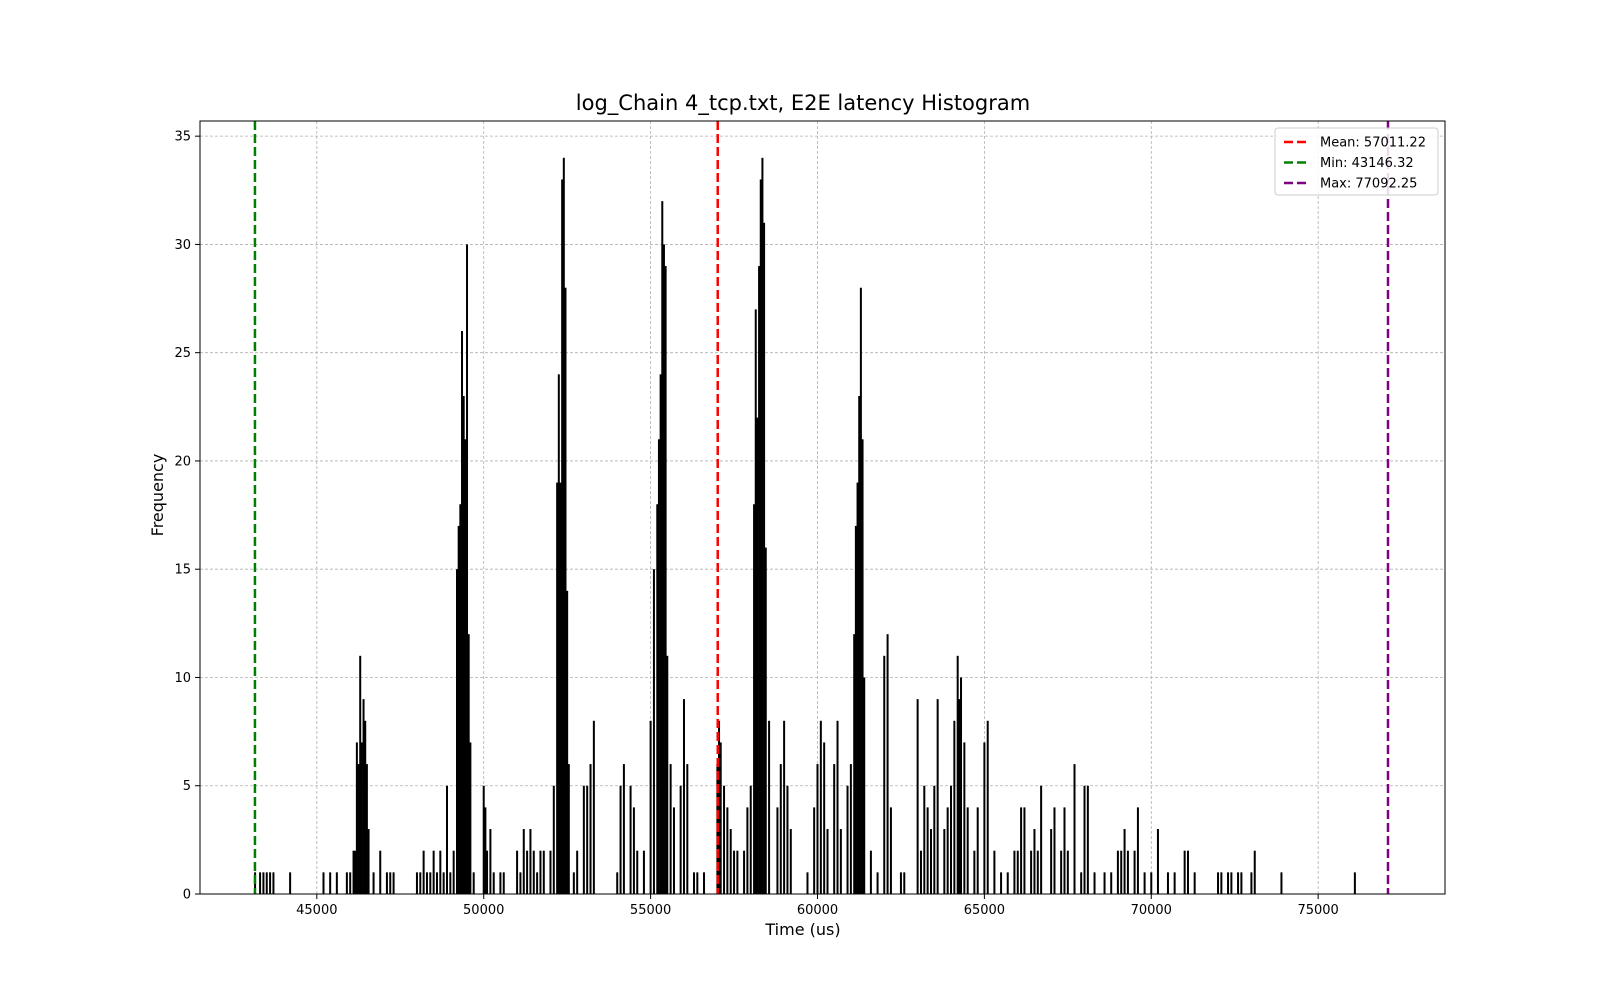 This screenshot has width=1600, height=1000. Describe the element at coordinates (483, 910) in the screenshot. I see `x-tick-label: 50000` at that location.